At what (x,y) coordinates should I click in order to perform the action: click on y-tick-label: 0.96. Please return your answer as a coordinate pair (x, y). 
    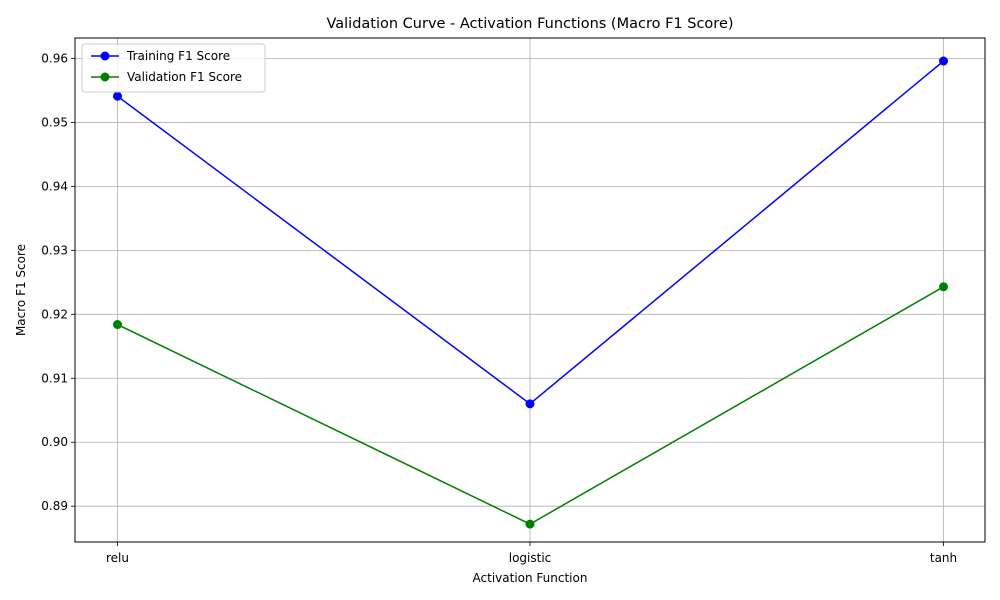
    Looking at the image, I should click on (54, 58).